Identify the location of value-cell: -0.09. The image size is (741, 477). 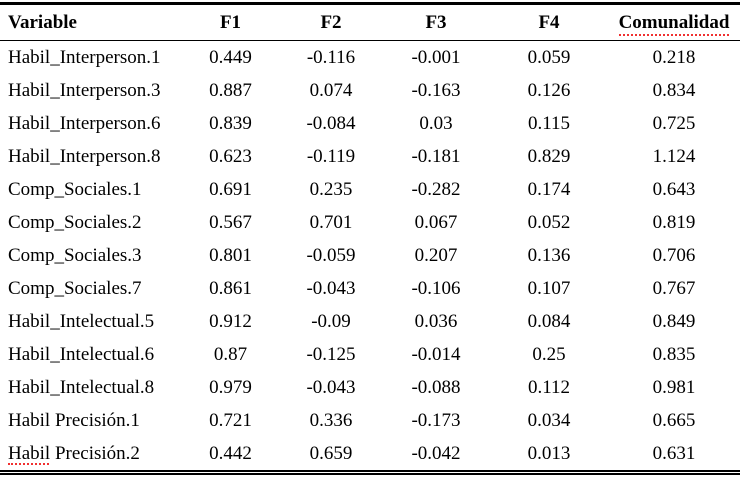
(331, 321).